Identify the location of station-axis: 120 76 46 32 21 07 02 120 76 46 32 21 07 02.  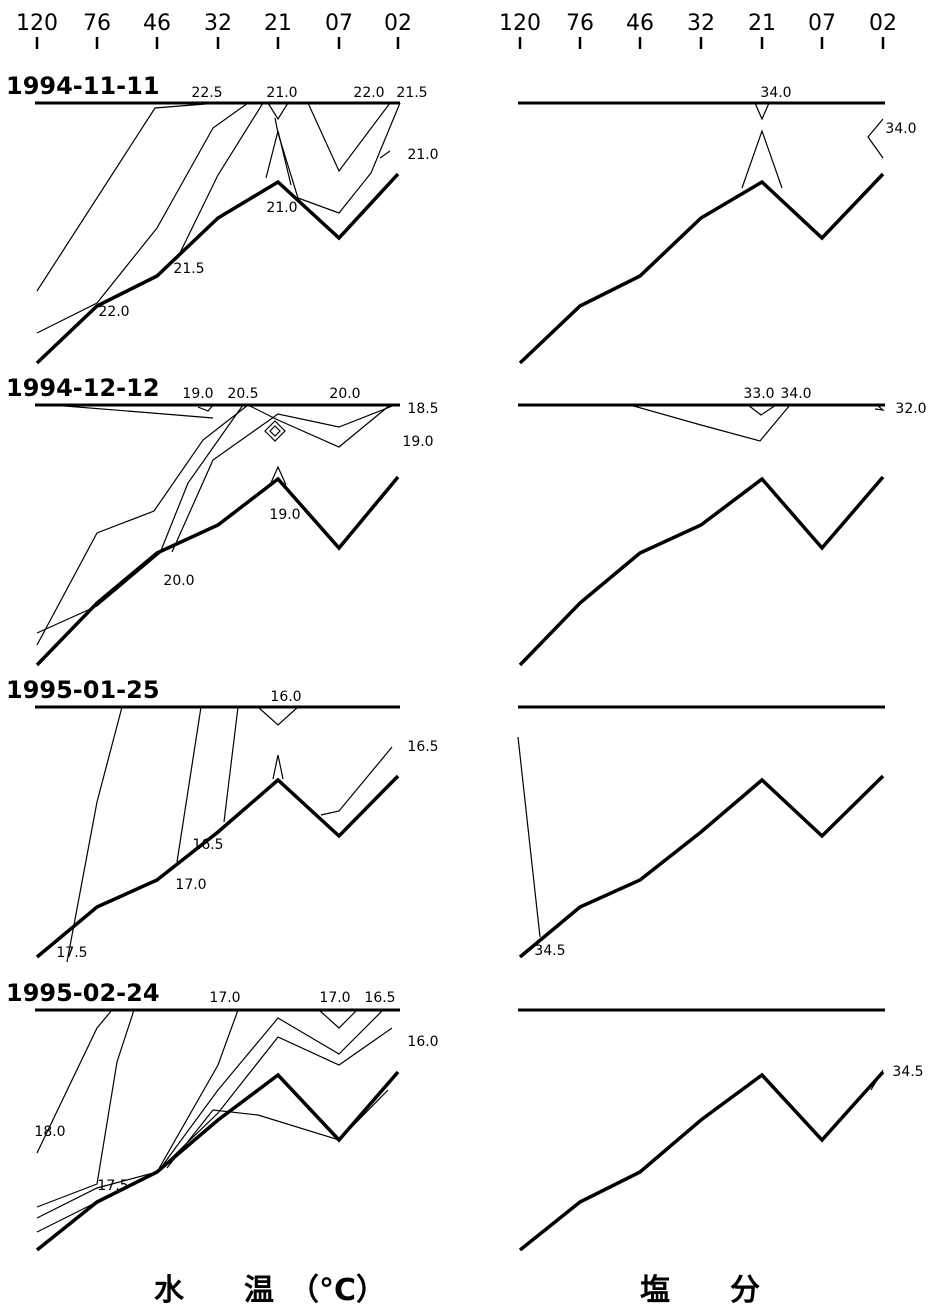
(456, 30).